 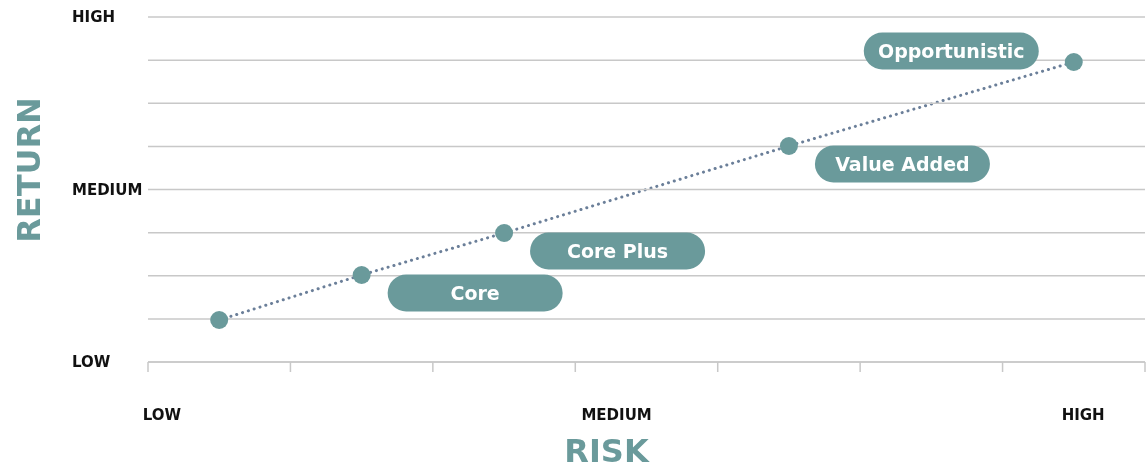 I want to click on pill-label: Opportunistic, so click(x=951, y=51).